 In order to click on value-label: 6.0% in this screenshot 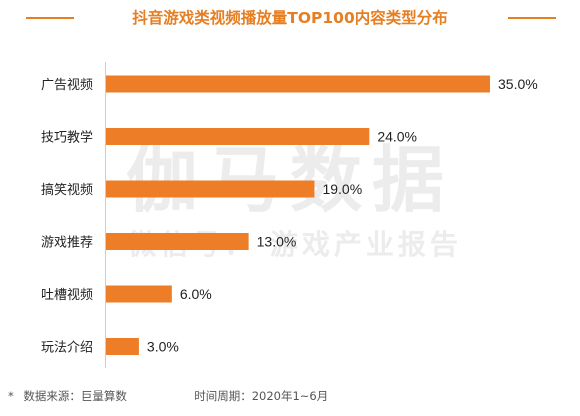, I will do `click(196, 294)`.